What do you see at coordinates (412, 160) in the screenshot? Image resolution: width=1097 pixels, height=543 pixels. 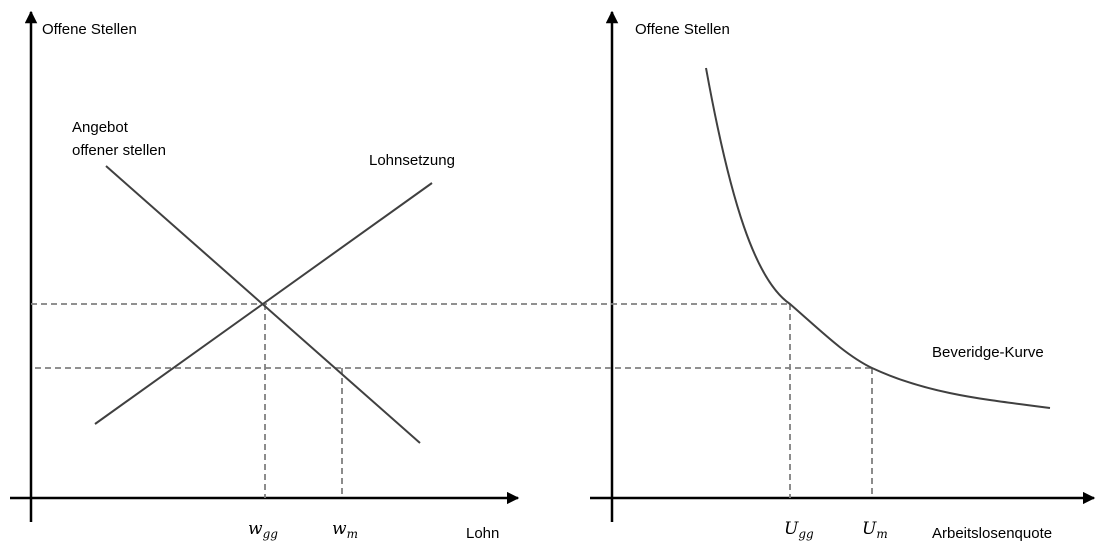 I see `curve-label: Lohnsetzung` at bounding box center [412, 160].